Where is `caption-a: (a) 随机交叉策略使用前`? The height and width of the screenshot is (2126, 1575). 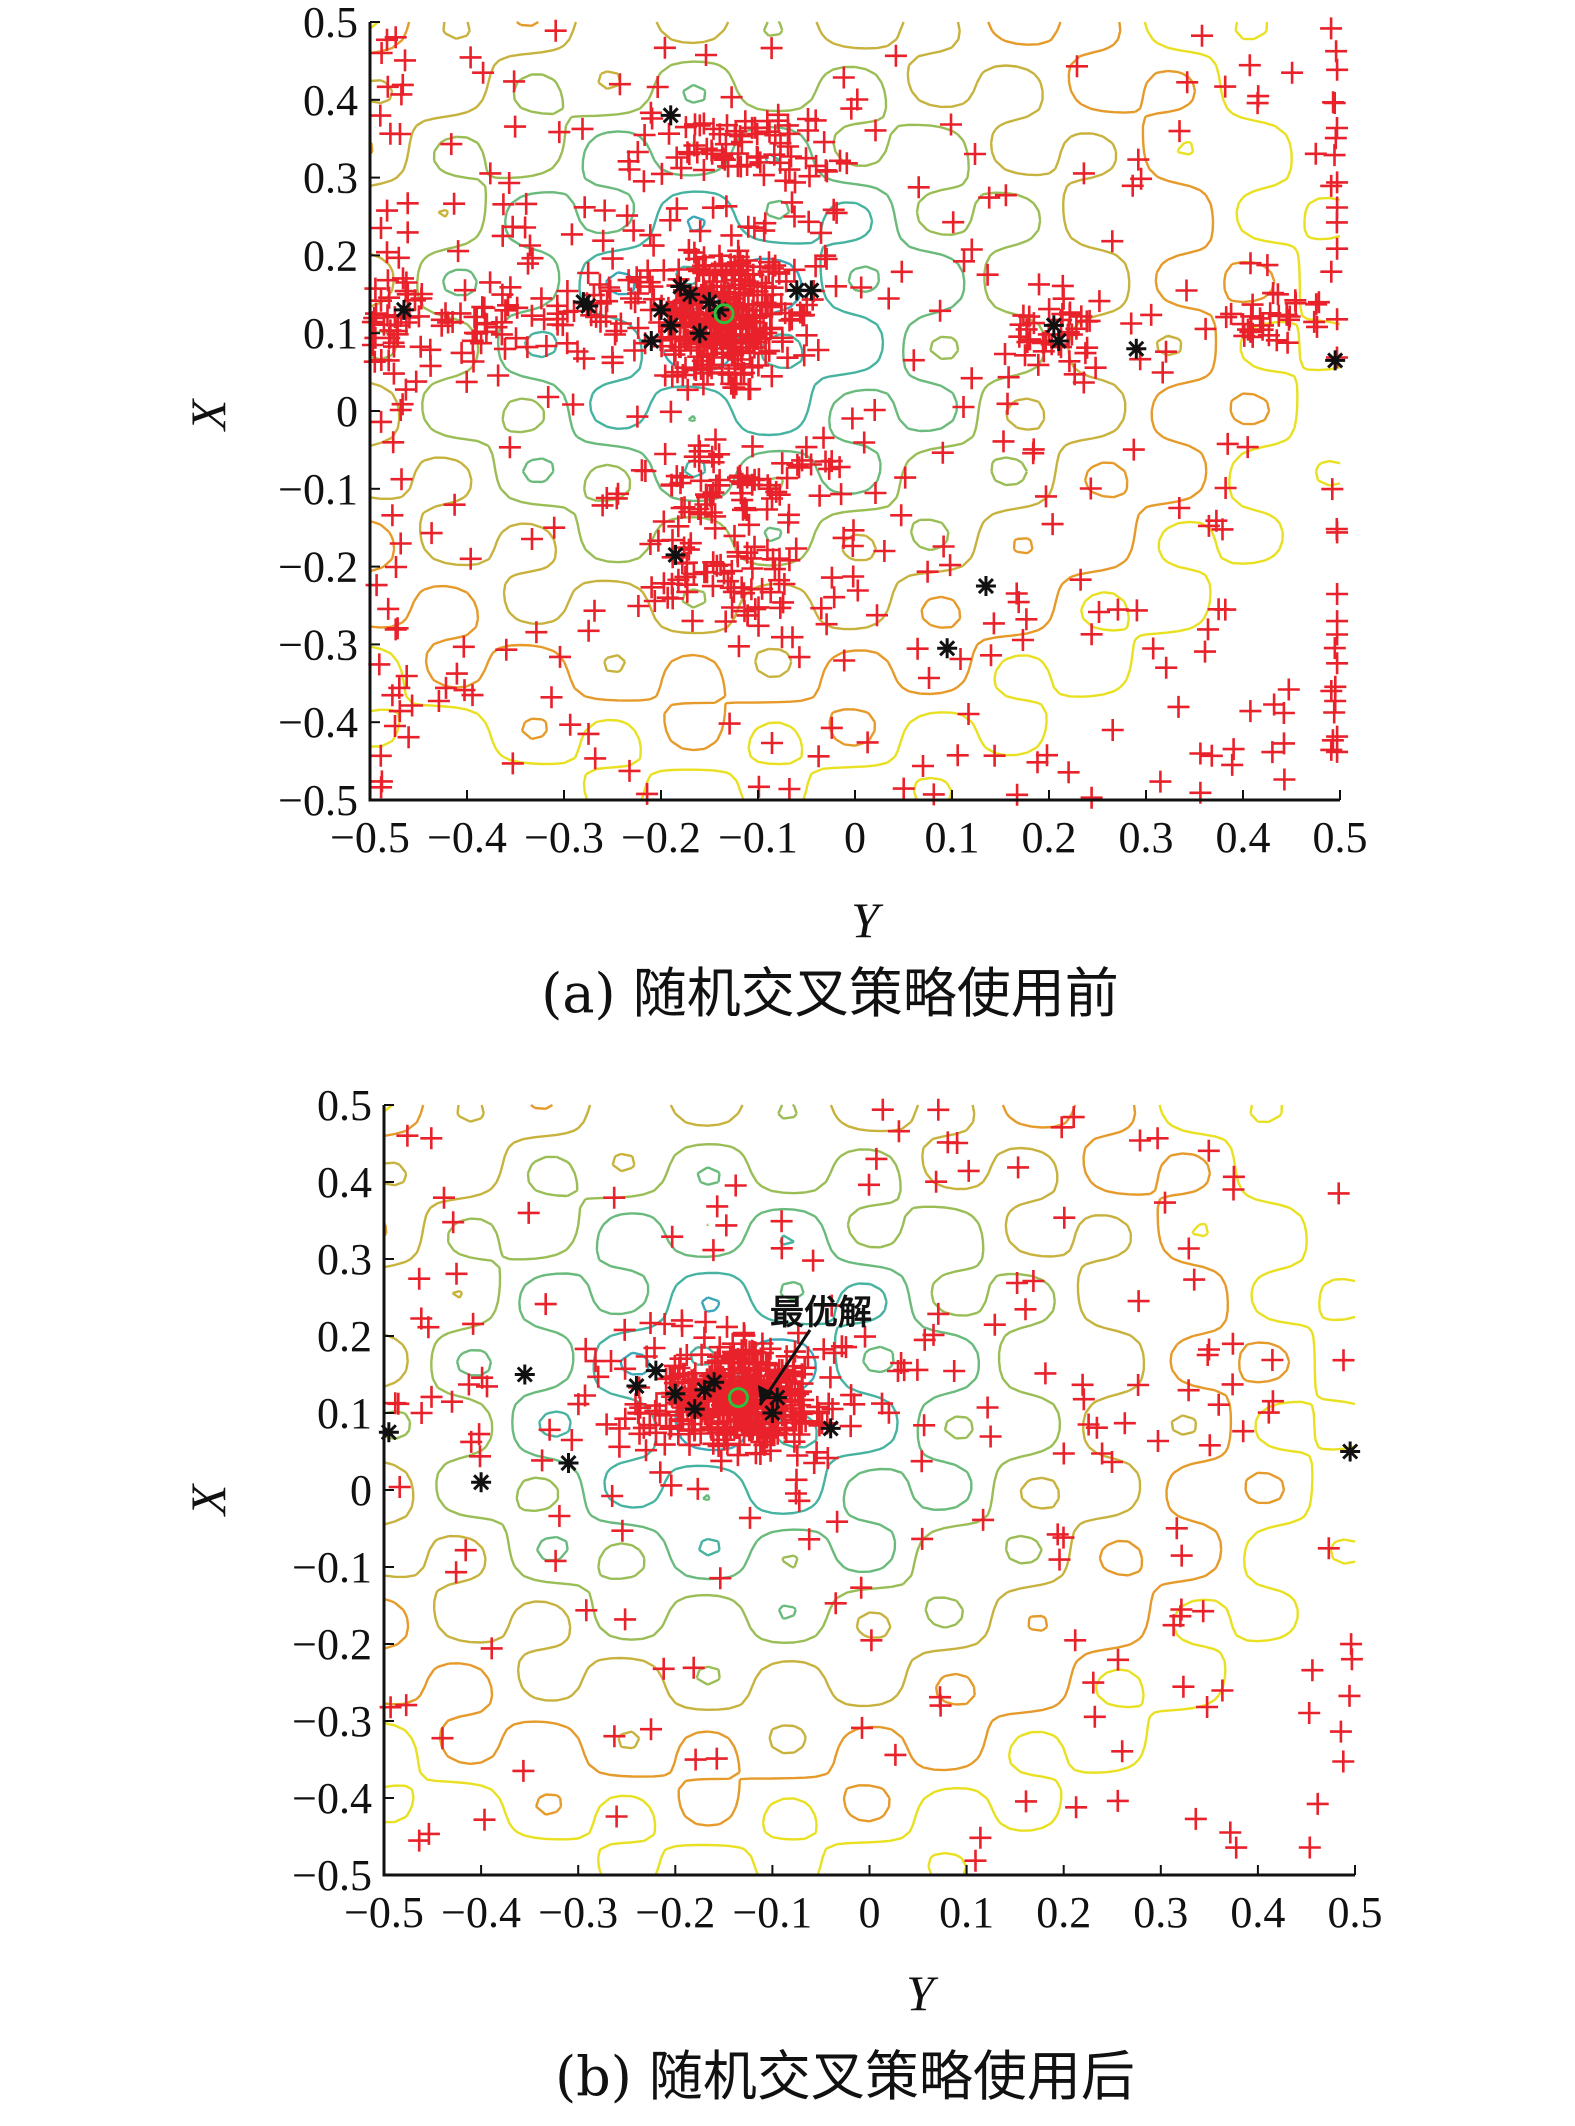 caption-a: (a) 随机交叉策略使用前 is located at coordinates (830, 993).